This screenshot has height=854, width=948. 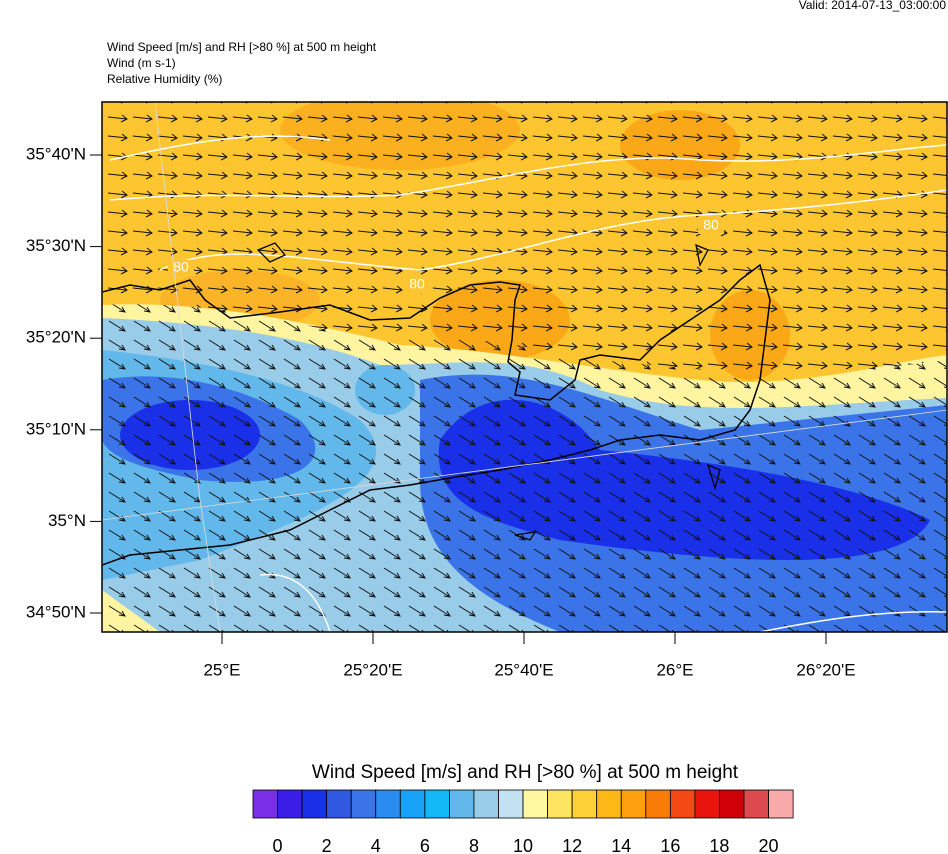 What do you see at coordinates (221, 669) in the screenshot?
I see `lon-label: 25°E` at bounding box center [221, 669].